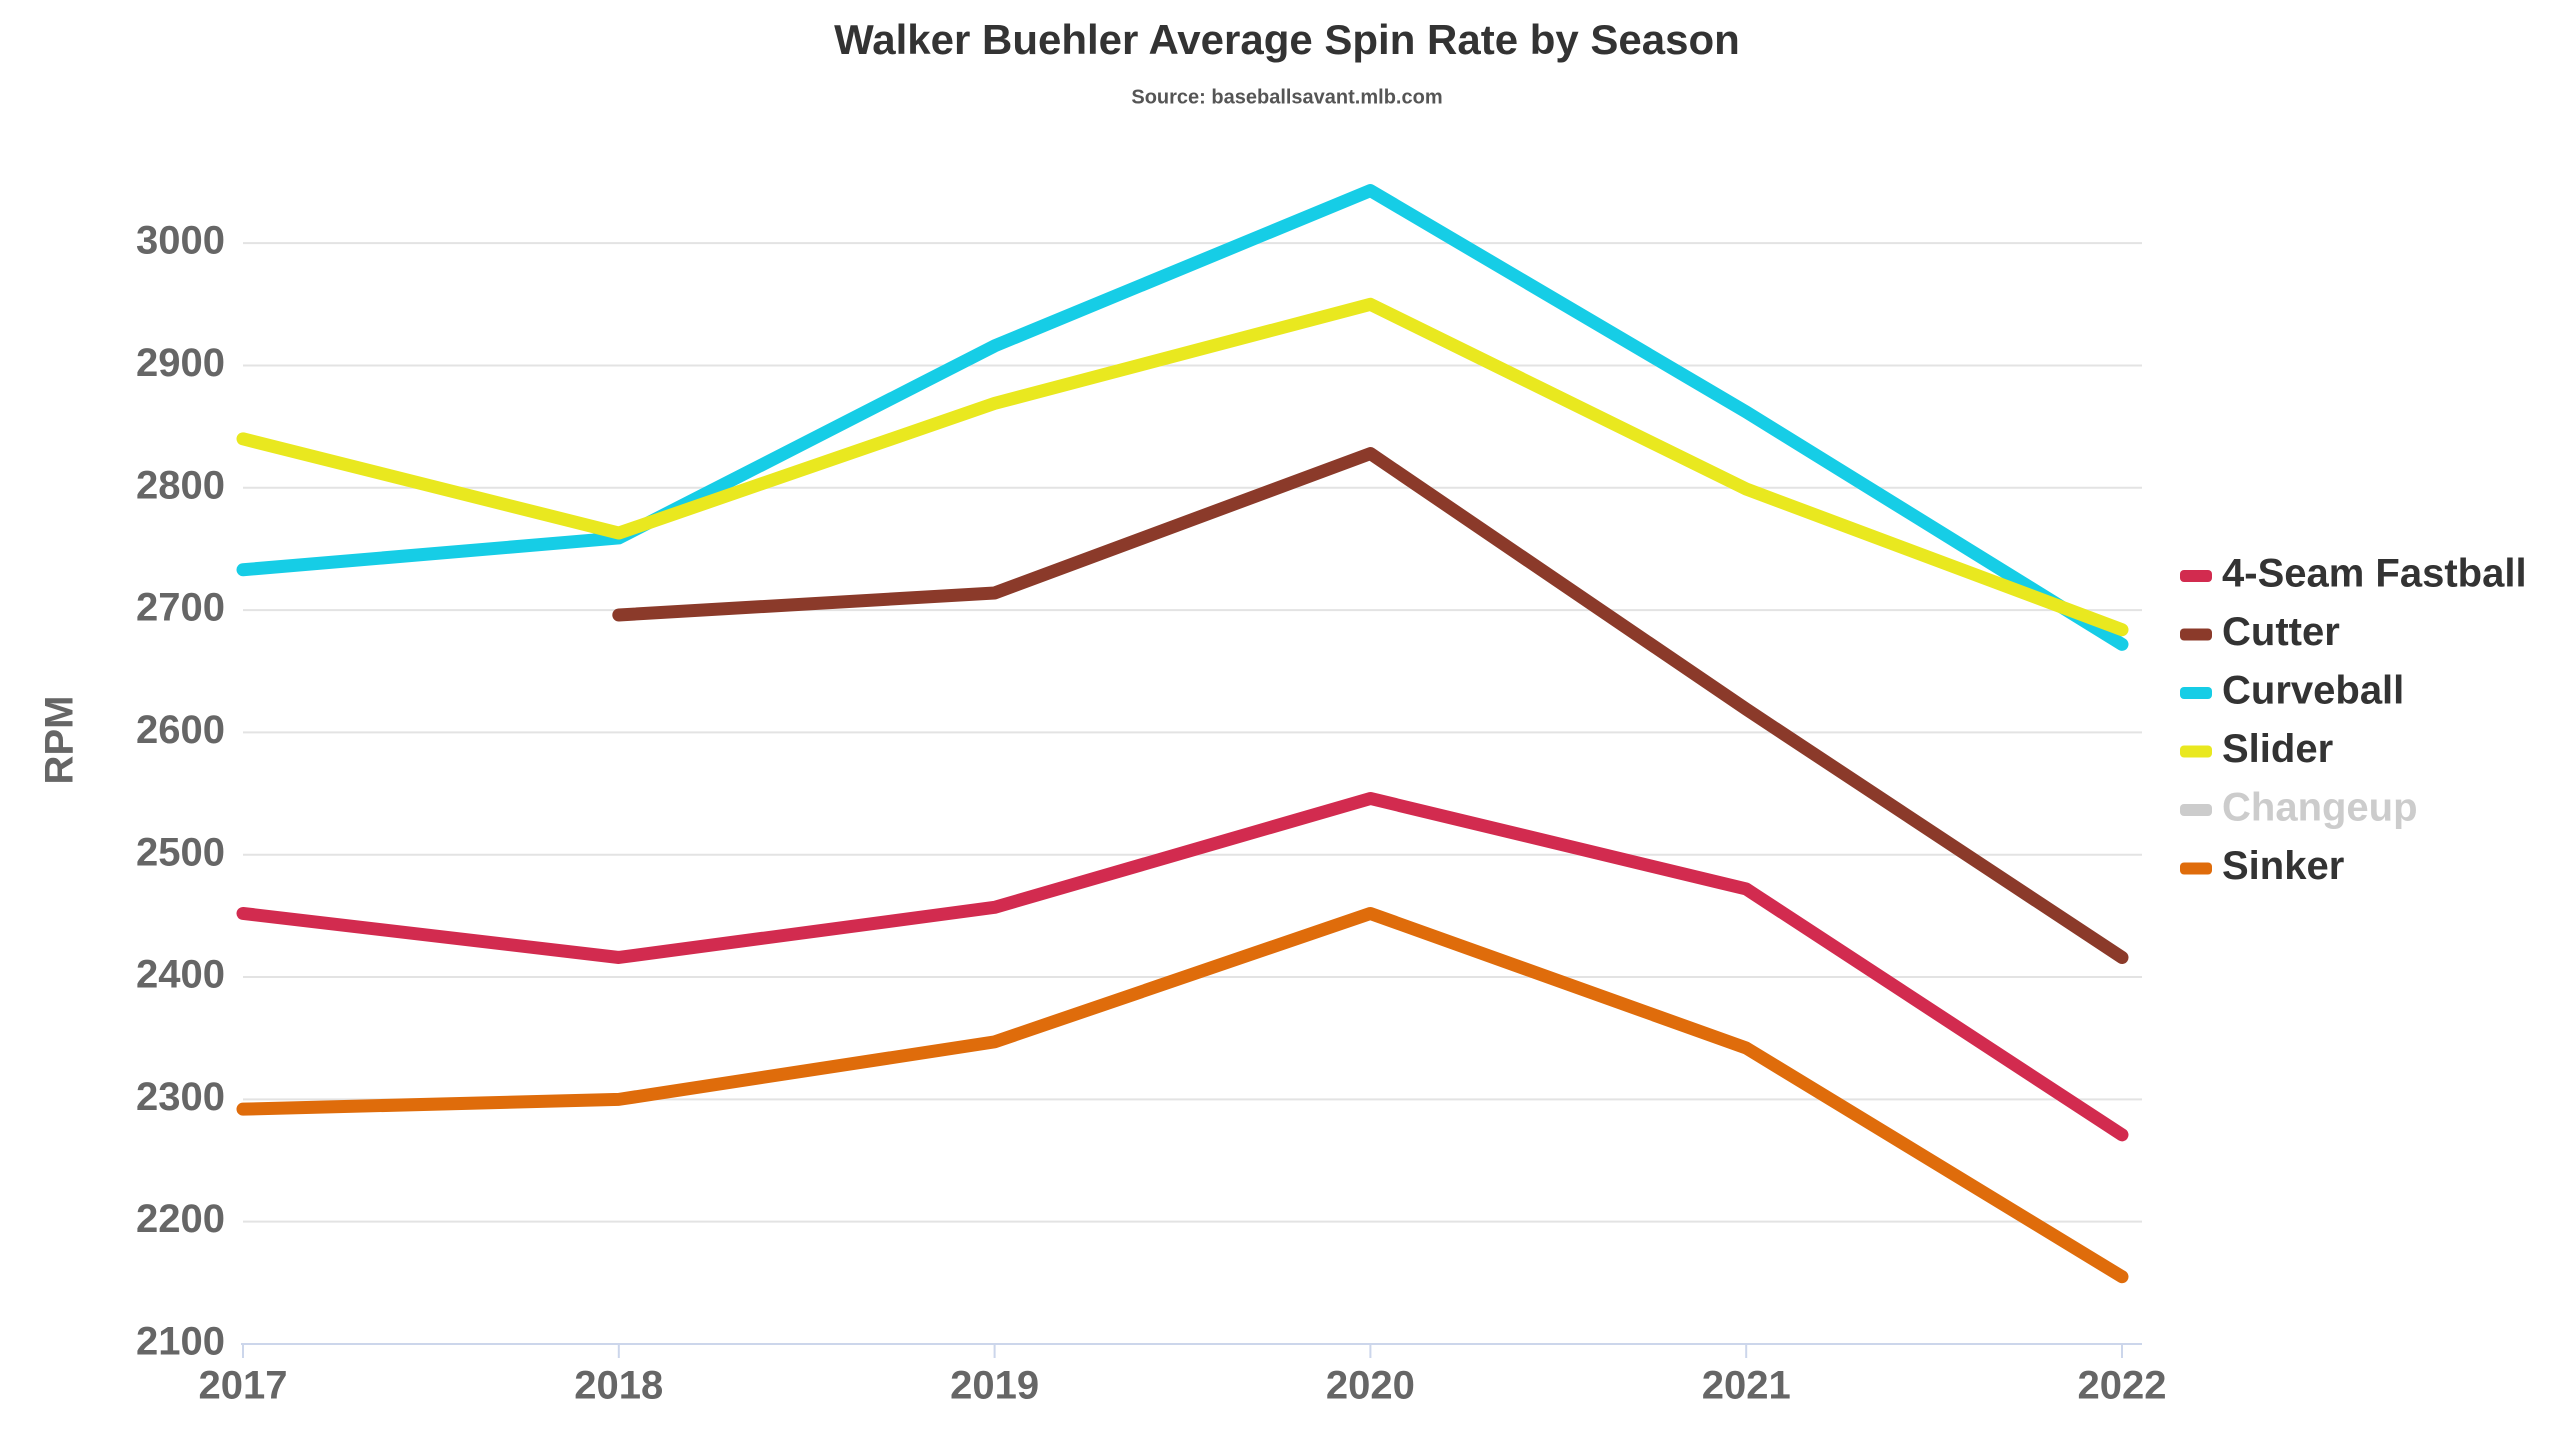 The width and height of the screenshot is (2560, 1440). Describe the element at coordinates (180, 730) in the screenshot. I see `y-tick-label: 2600` at that location.